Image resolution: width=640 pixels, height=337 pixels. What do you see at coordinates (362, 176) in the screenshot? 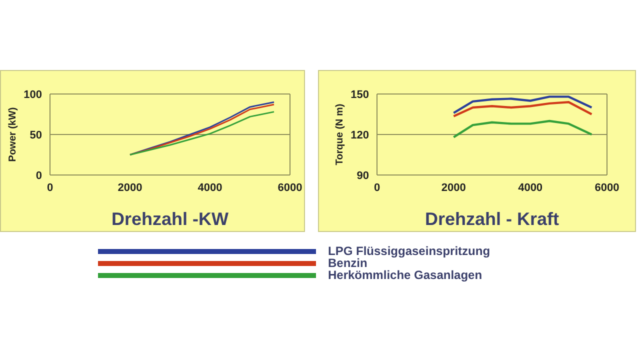
I see `y-tick-label: 90` at bounding box center [362, 176].